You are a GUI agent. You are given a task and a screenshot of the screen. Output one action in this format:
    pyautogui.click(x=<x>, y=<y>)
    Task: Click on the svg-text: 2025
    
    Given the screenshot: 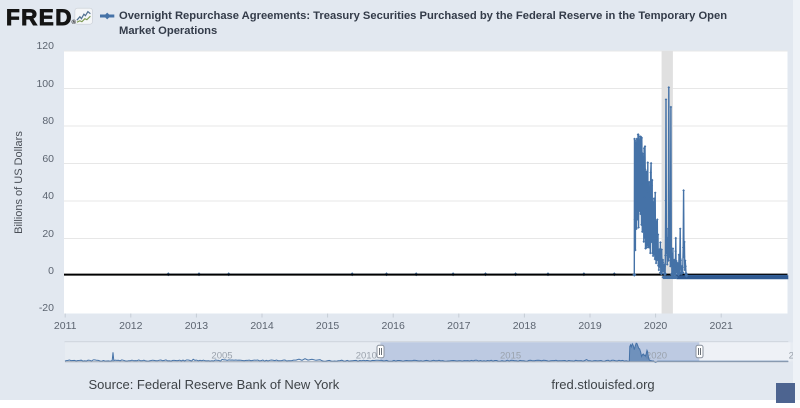 What is the action you would take?
    pyautogui.click(x=791, y=356)
    